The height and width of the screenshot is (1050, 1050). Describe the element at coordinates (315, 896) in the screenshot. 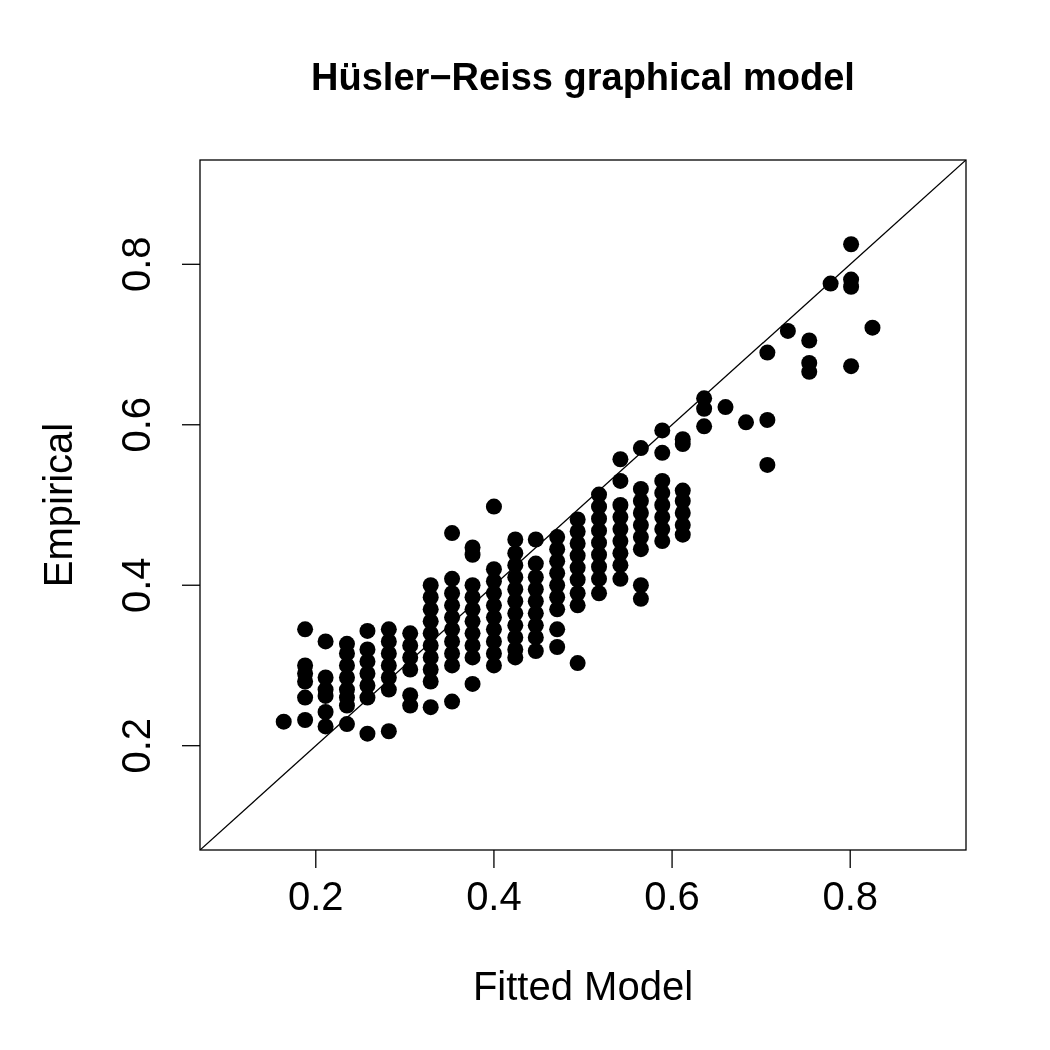

I see `x-tick-label: 0.2` at that location.